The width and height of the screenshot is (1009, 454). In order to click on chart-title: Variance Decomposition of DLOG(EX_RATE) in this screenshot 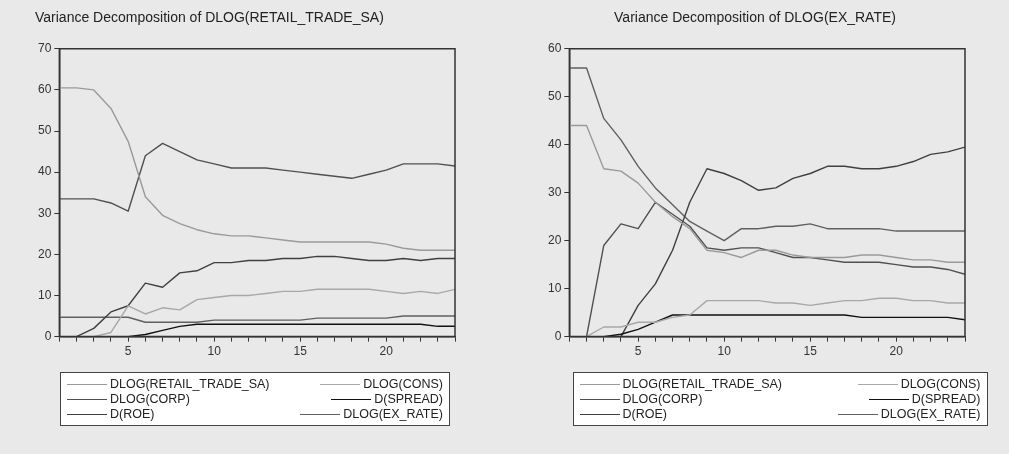, I will do `click(755, 17)`.